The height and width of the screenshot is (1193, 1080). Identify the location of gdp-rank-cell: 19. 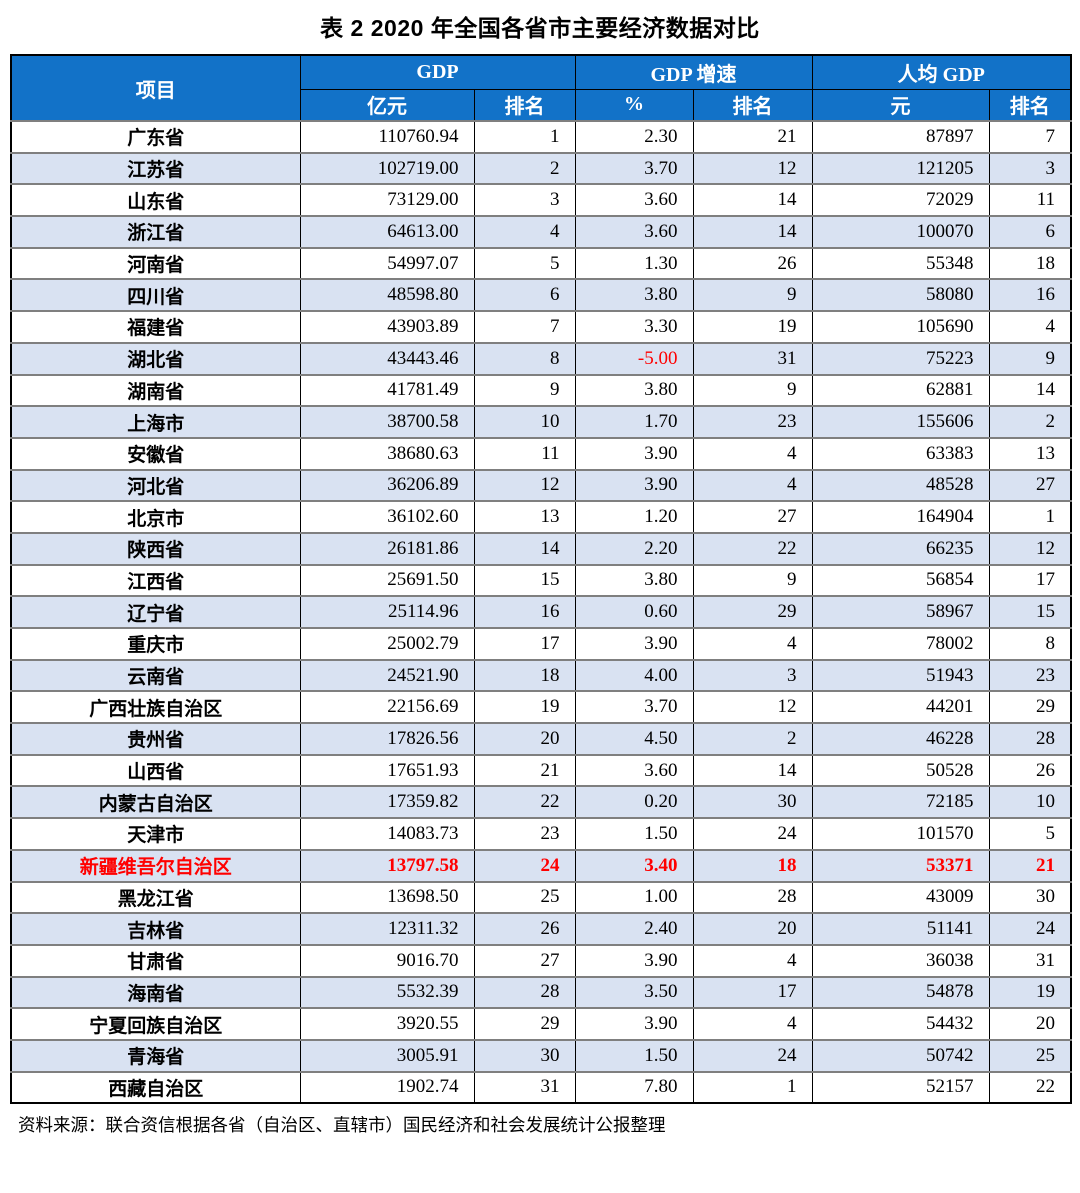
(524, 707).